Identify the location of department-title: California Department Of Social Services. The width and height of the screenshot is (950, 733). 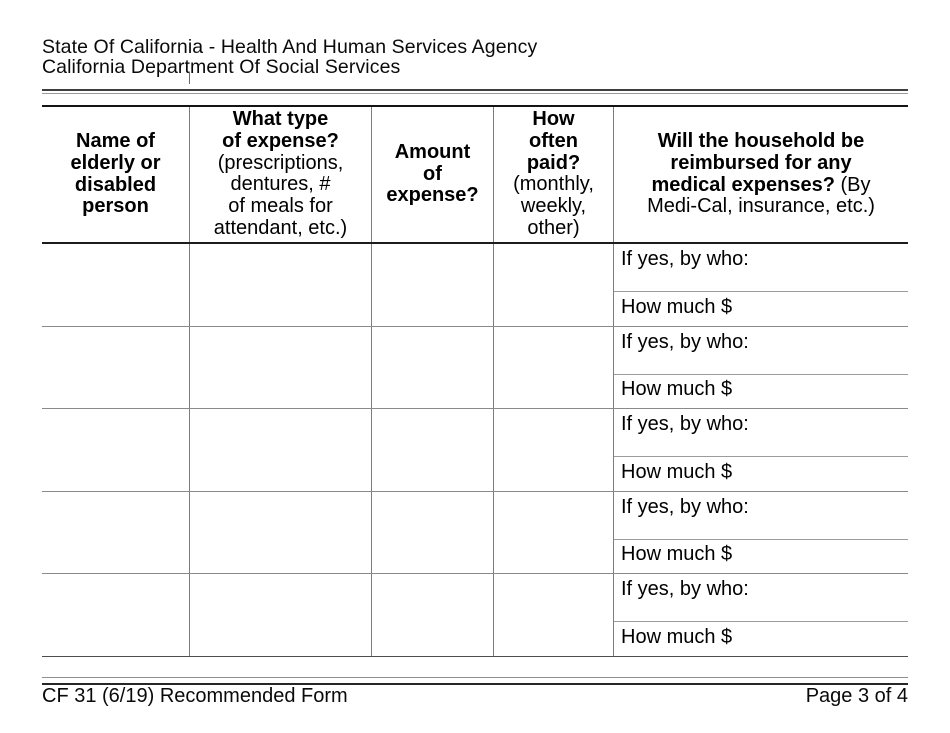
(221, 66).